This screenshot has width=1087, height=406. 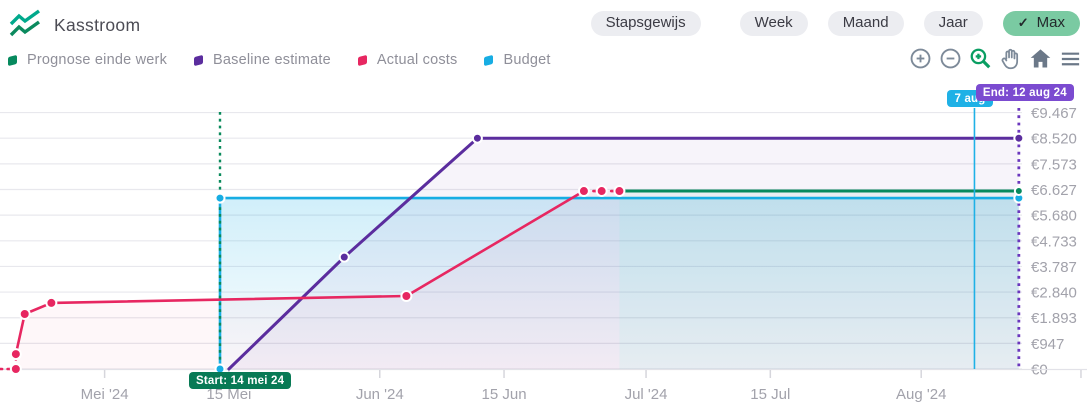 What do you see at coordinates (1054, 113) in the screenshot?
I see `y-axis-label: €9.467` at bounding box center [1054, 113].